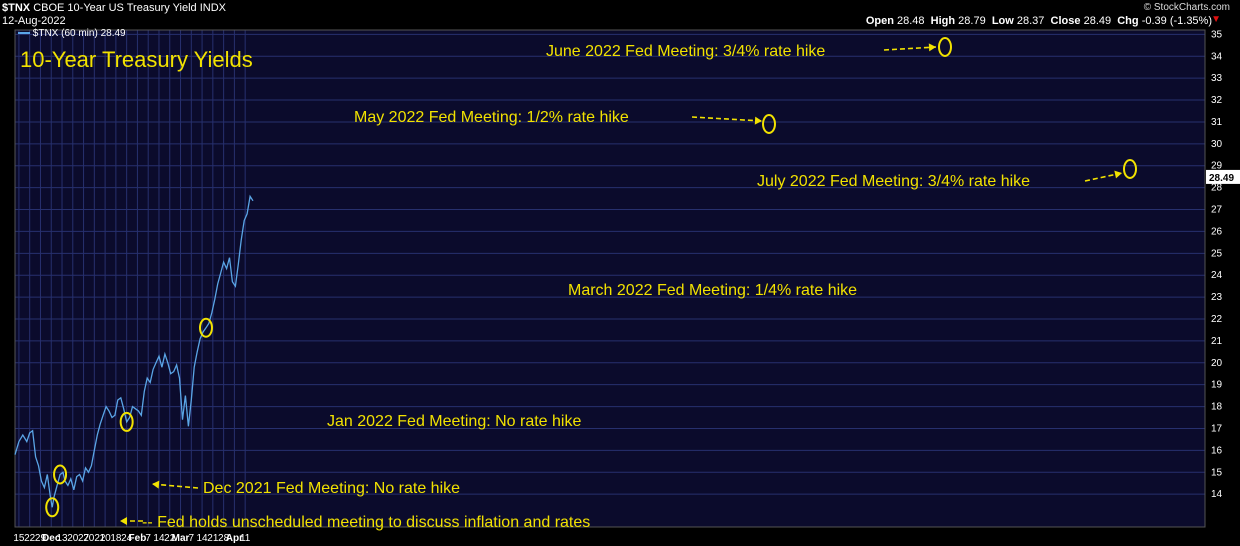 The height and width of the screenshot is (546, 1240). I want to click on watermark: © StockCharts.com, so click(1186, 7).